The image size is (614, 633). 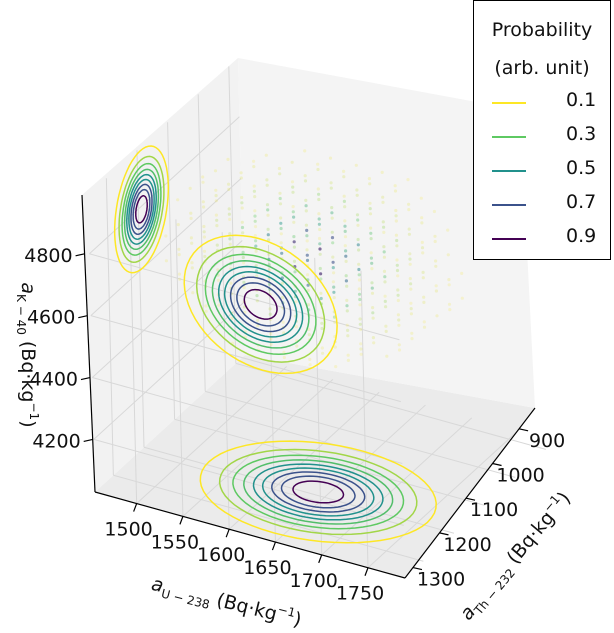 What do you see at coordinates (542, 30) in the screenshot?
I see `legend-title: Probability` at bounding box center [542, 30].